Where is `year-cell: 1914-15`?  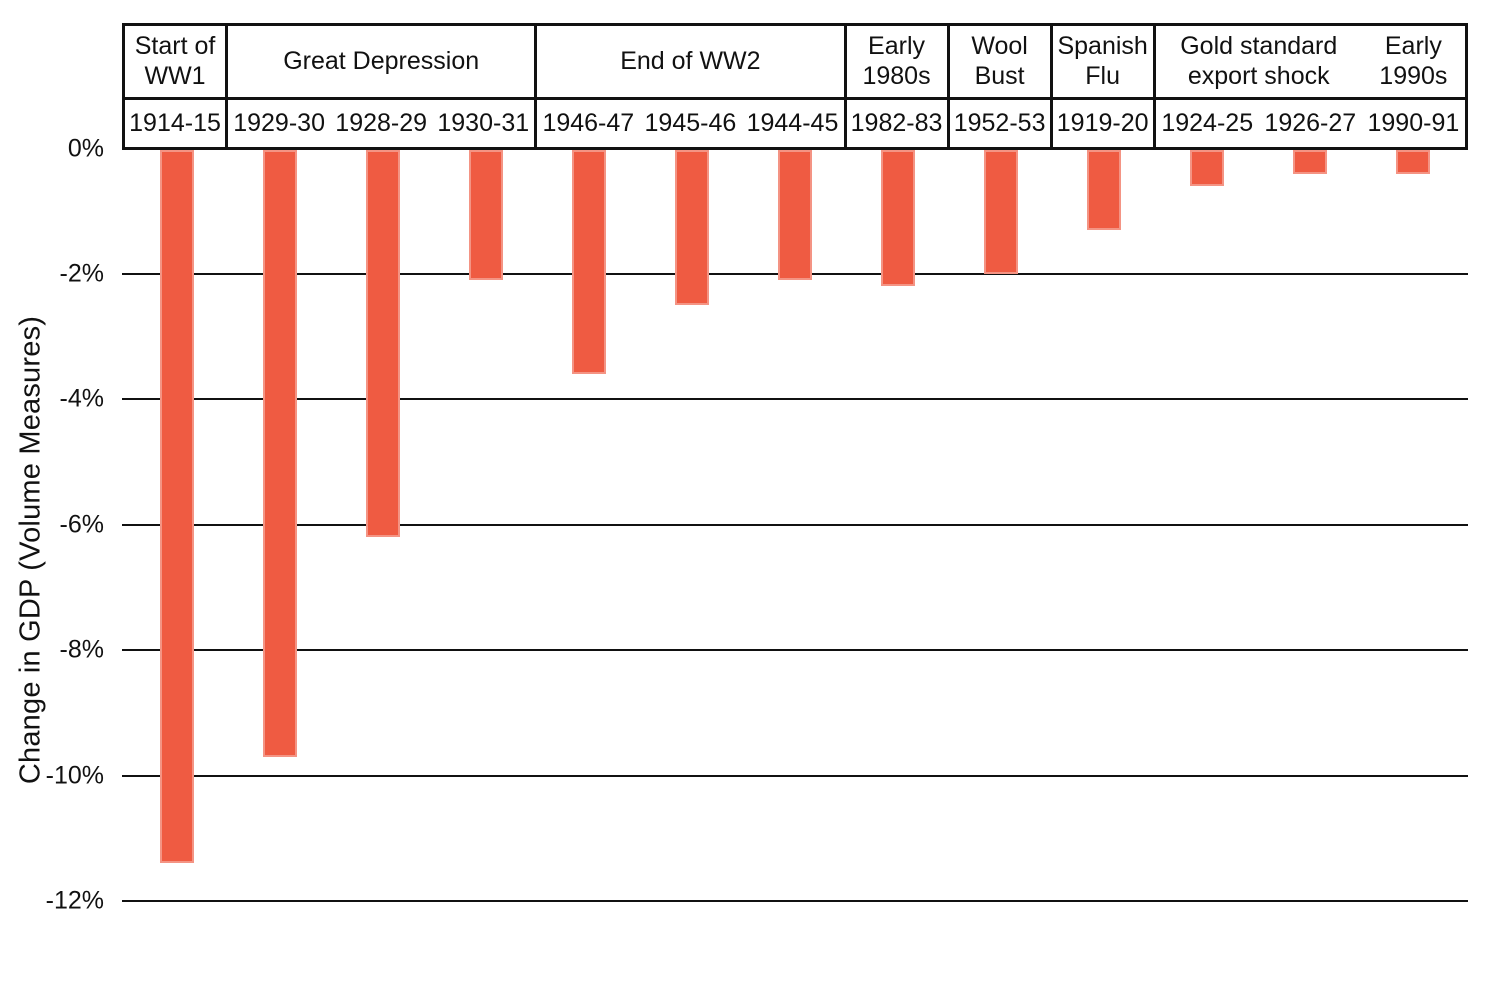
year-cell: 1914-15 is located at coordinates (177, 123).